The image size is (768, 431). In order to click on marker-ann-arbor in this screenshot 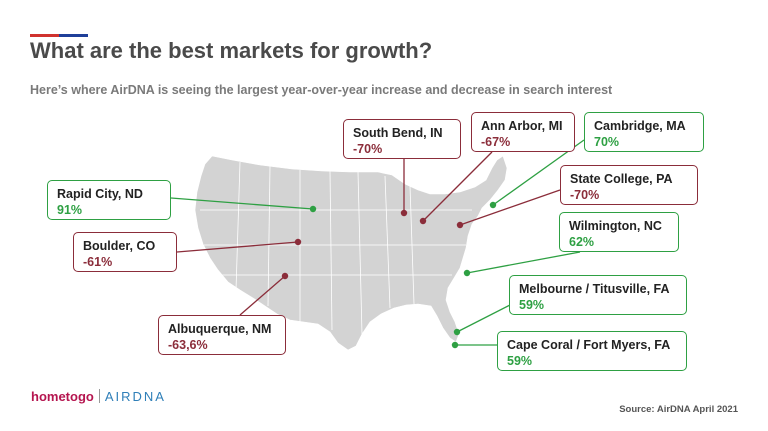, I will do `click(423, 221)`.